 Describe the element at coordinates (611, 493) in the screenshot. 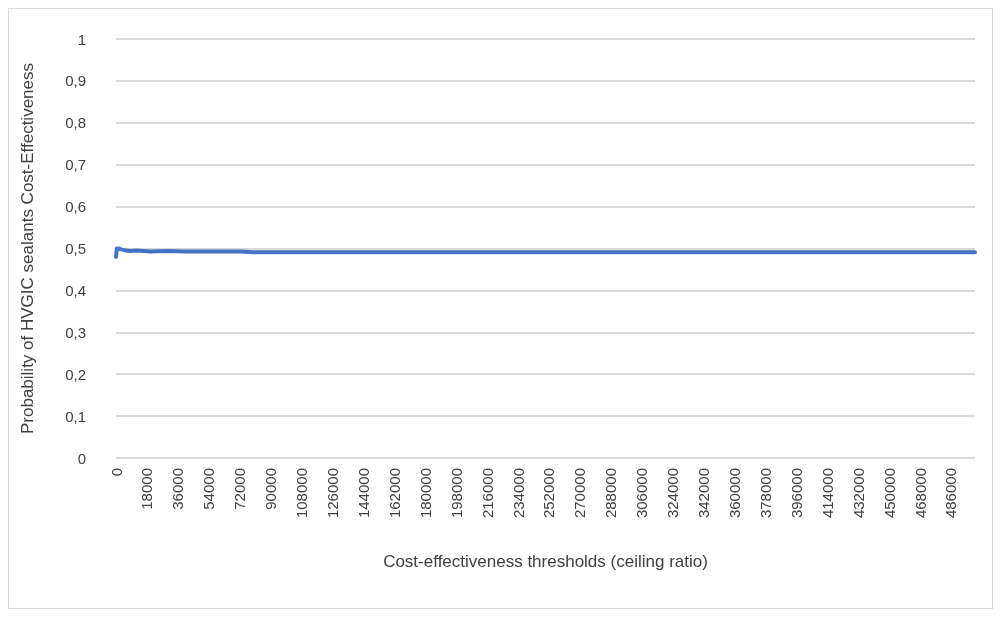

I see `x-tick-label: 288000` at that location.